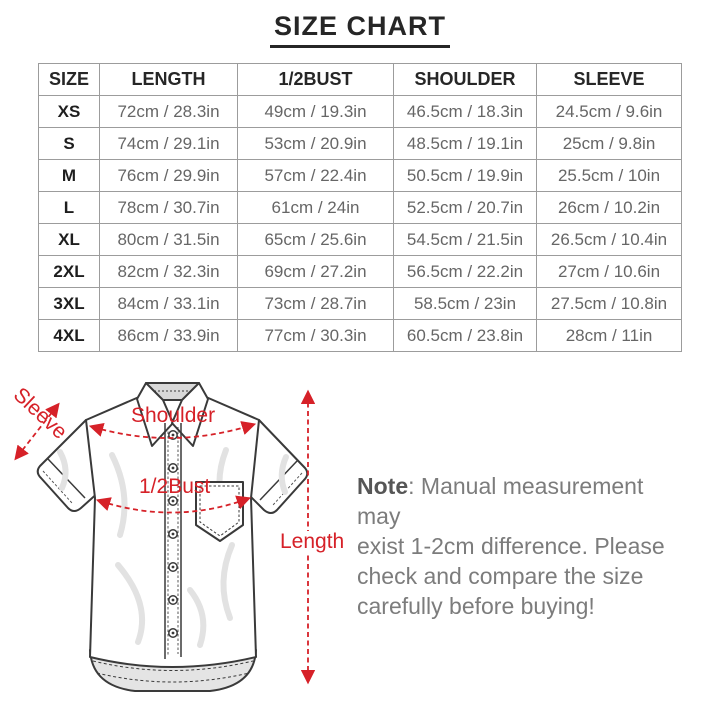 This screenshot has height=720, width=720. Describe the element at coordinates (609, 271) in the screenshot. I see `table-cell: 27cm / 10.6in` at that location.